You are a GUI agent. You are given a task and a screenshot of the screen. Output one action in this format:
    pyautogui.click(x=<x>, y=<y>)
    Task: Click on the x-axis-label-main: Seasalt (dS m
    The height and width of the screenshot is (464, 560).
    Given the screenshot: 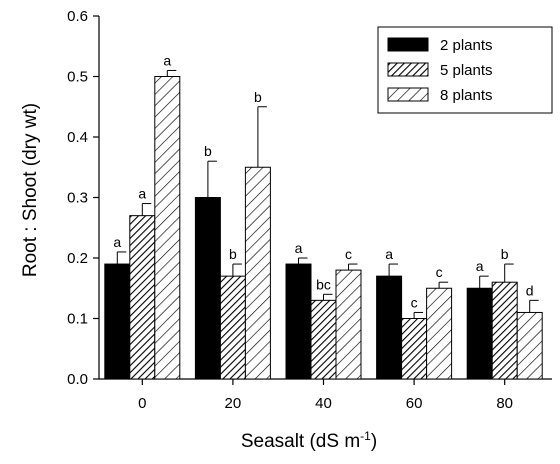 What is the action you would take?
    pyautogui.click(x=300, y=441)
    